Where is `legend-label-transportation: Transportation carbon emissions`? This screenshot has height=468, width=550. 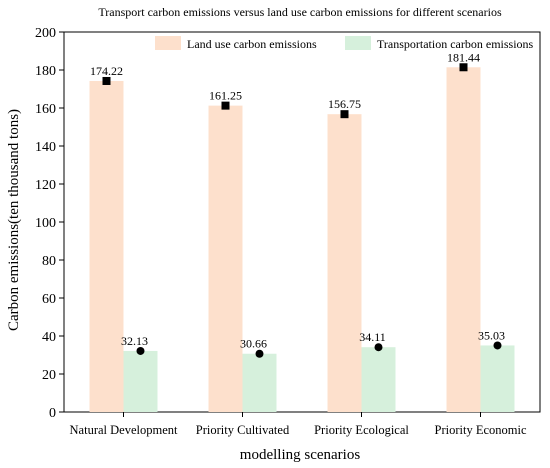 legend-label-transportation: Transportation carbon emissions is located at coordinates (455, 44).